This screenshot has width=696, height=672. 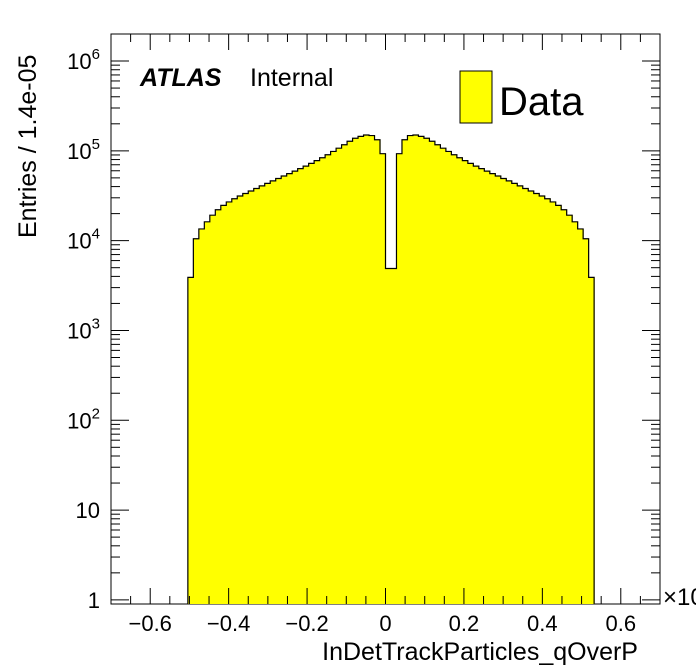 I want to click on y-tick-label: 10², so click(x=83, y=419).